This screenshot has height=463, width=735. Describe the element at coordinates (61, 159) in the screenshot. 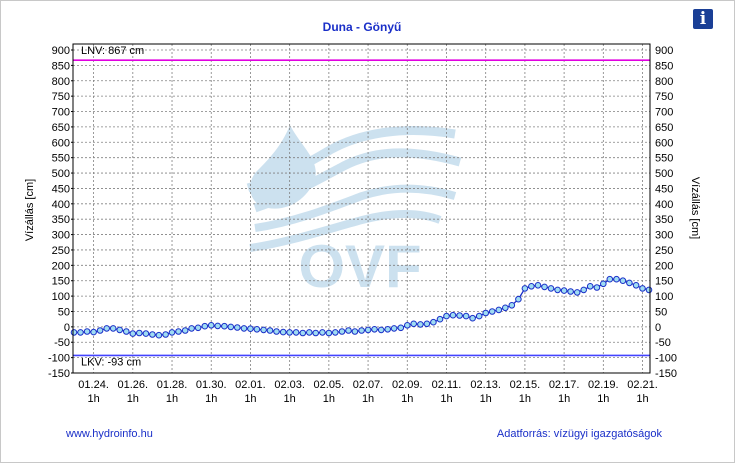

I see `y-tick-label-left: 550` at that location.